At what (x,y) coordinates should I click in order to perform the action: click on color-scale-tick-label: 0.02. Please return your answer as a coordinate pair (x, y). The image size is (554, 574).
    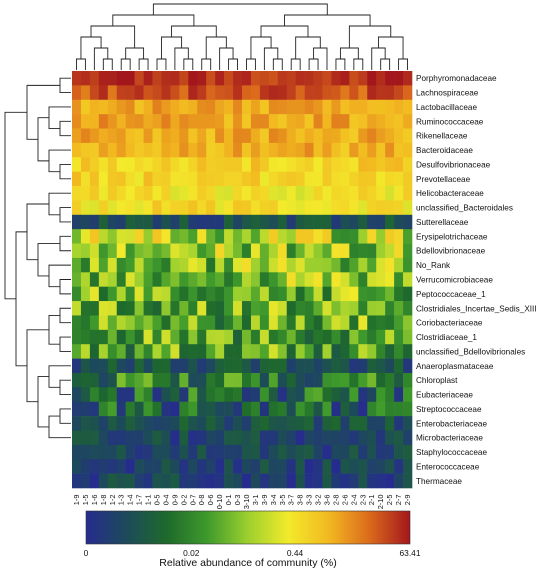
    Looking at the image, I should click on (191, 553).